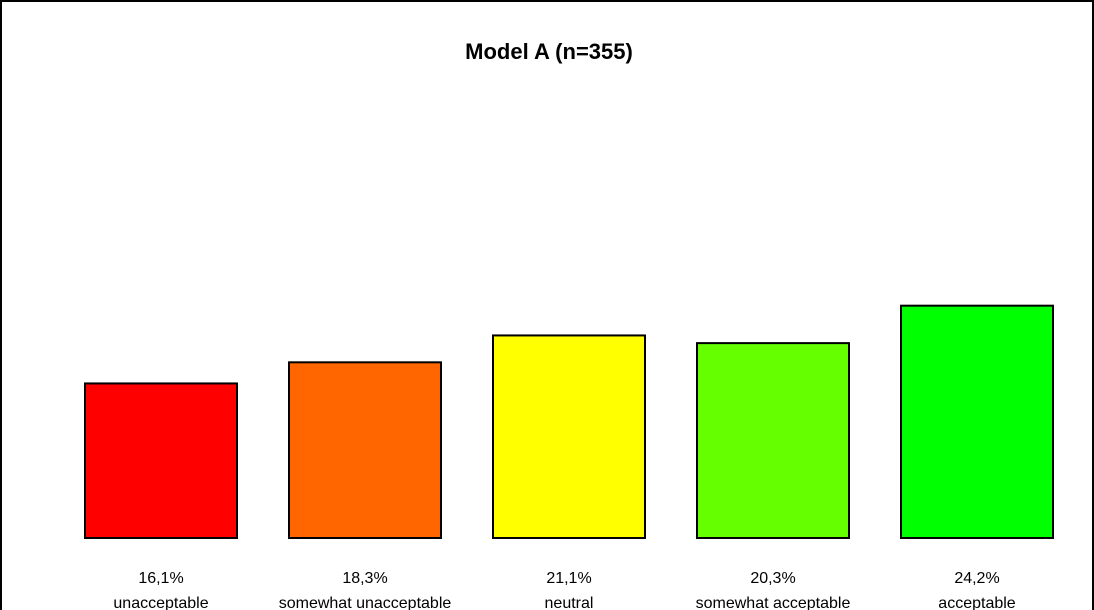 The image size is (1094, 610). What do you see at coordinates (549, 51) in the screenshot?
I see `chart-title: Model A (n=355)` at bounding box center [549, 51].